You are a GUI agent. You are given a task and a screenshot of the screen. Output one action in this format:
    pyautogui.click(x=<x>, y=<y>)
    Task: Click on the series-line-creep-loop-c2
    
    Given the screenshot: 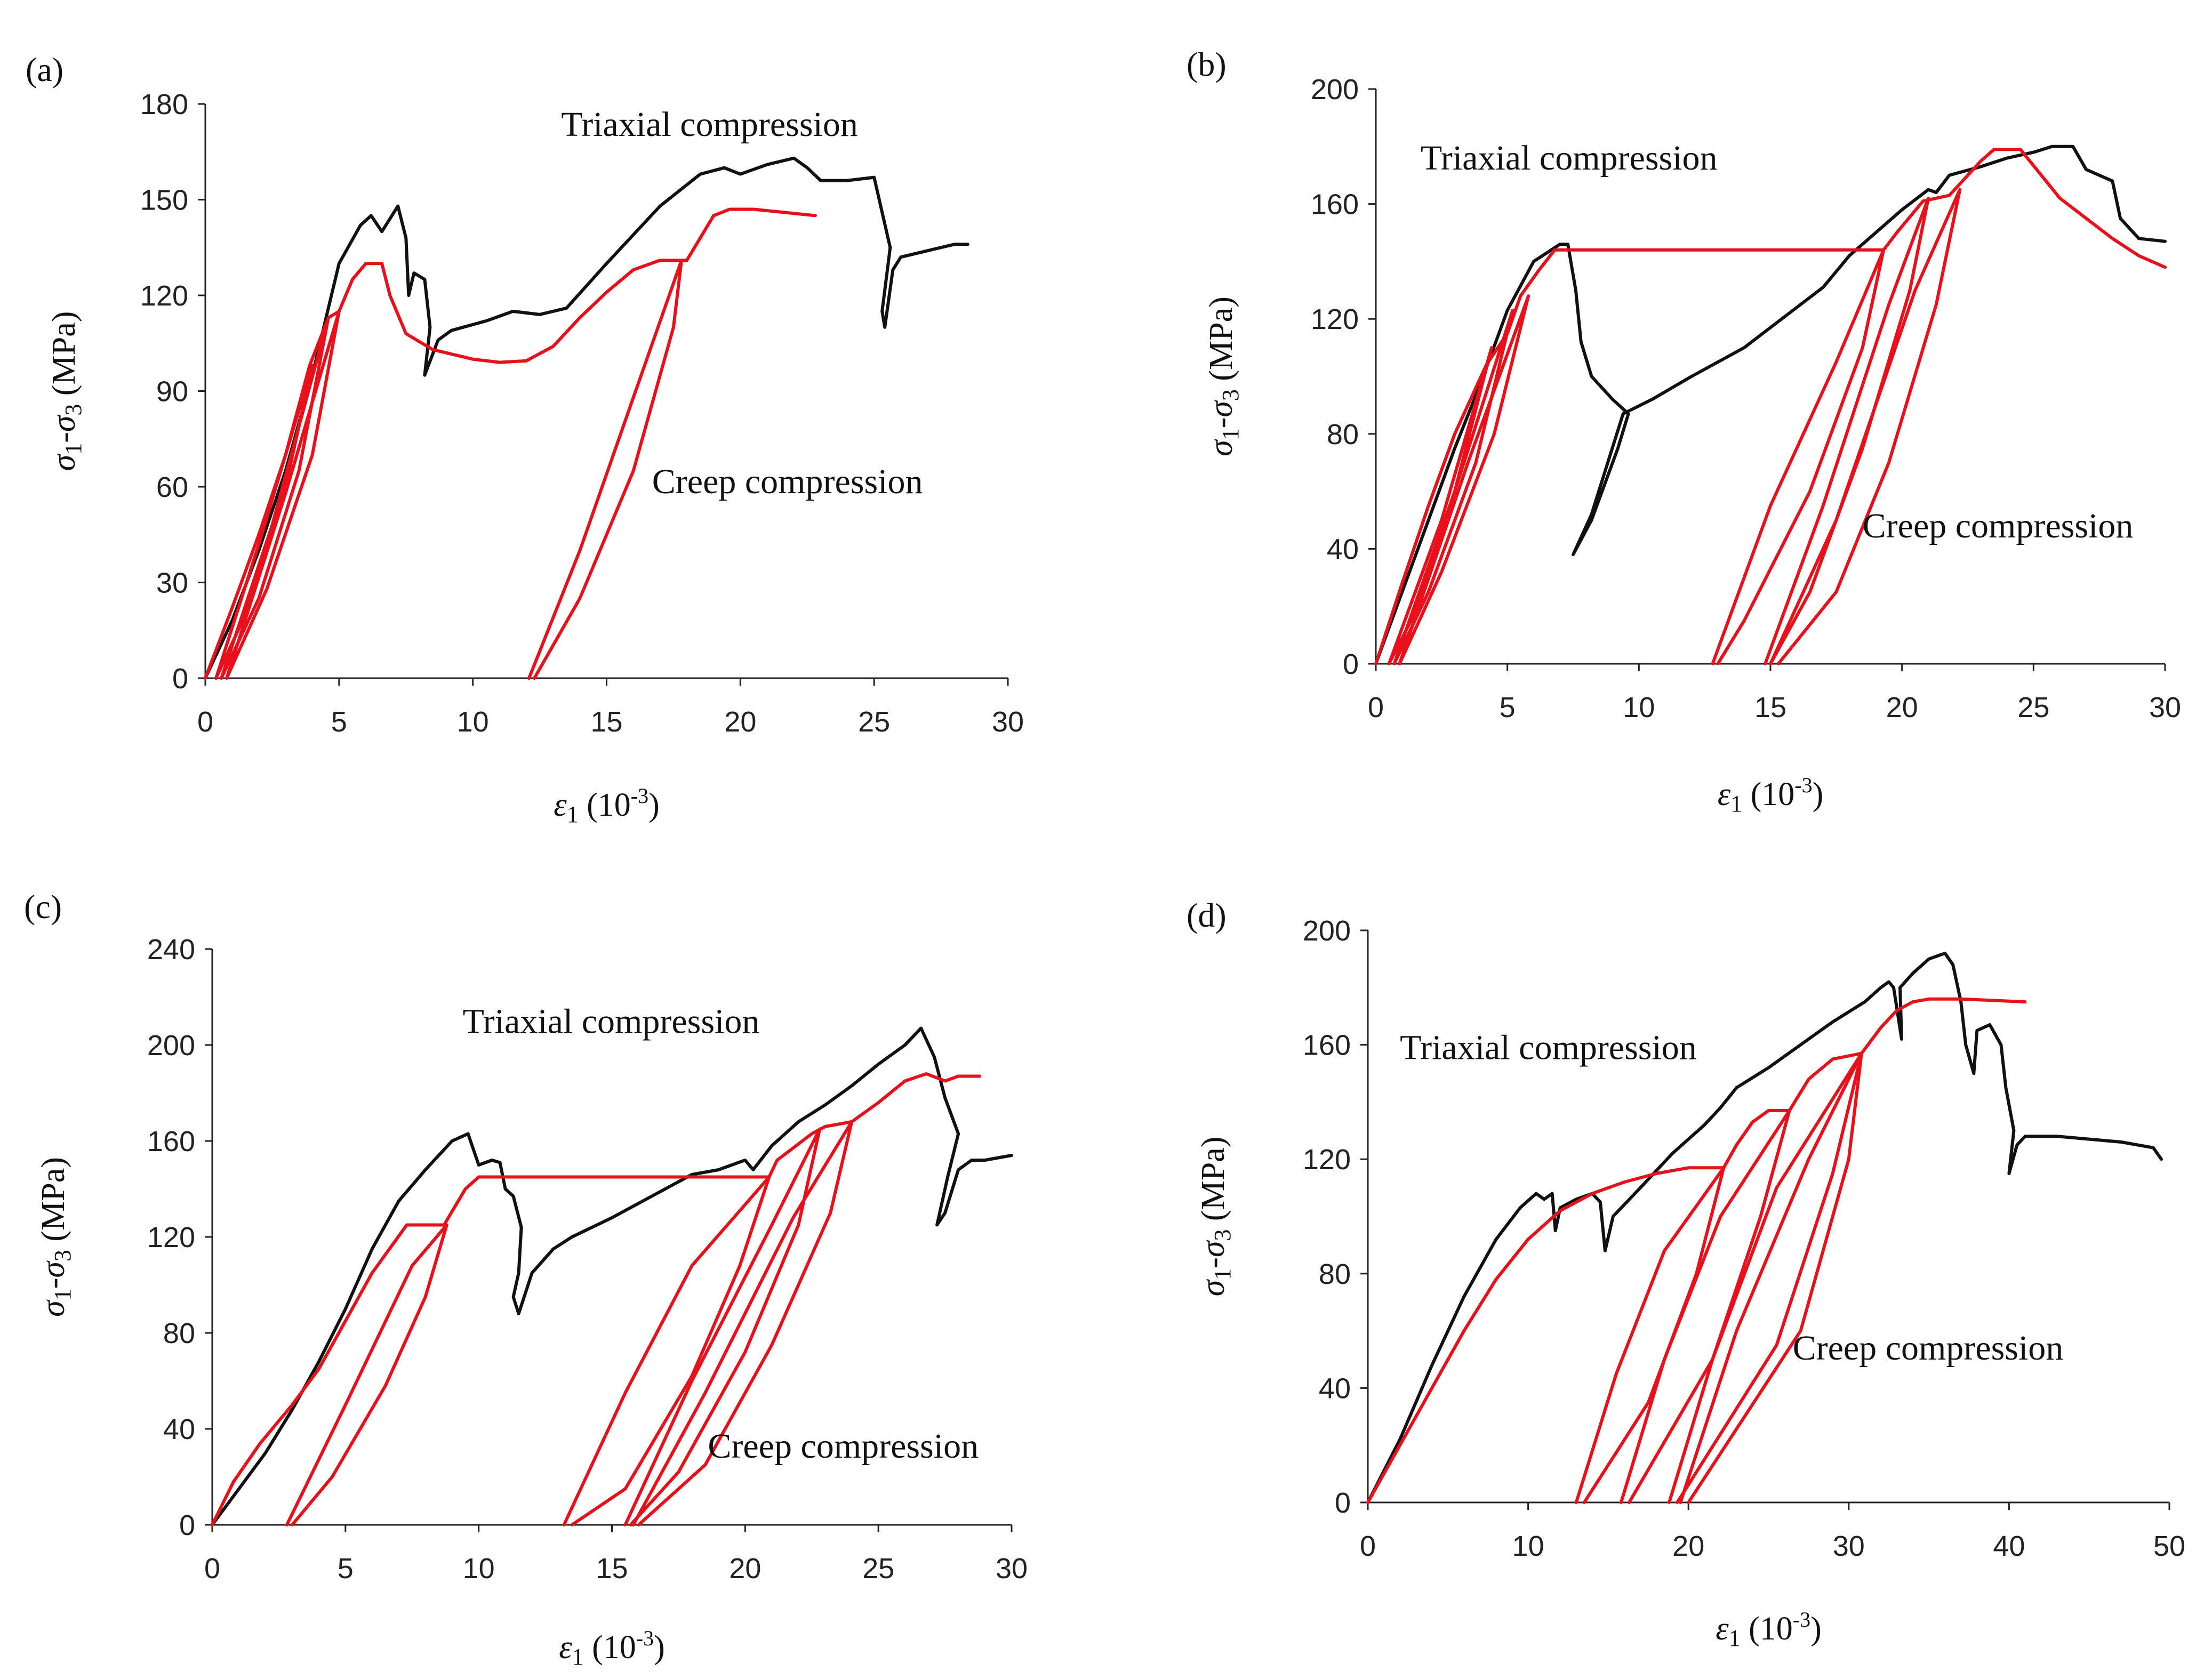 What is the action you would take?
    pyautogui.click(x=666, y=1350)
    